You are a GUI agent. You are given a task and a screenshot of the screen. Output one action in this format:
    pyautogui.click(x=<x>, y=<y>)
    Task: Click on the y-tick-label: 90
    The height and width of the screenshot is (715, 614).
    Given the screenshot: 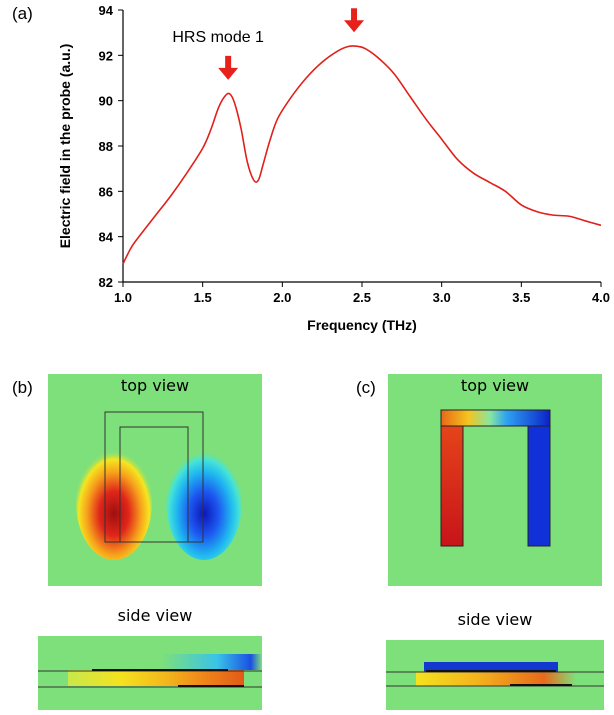 What is the action you would take?
    pyautogui.click(x=106, y=101)
    